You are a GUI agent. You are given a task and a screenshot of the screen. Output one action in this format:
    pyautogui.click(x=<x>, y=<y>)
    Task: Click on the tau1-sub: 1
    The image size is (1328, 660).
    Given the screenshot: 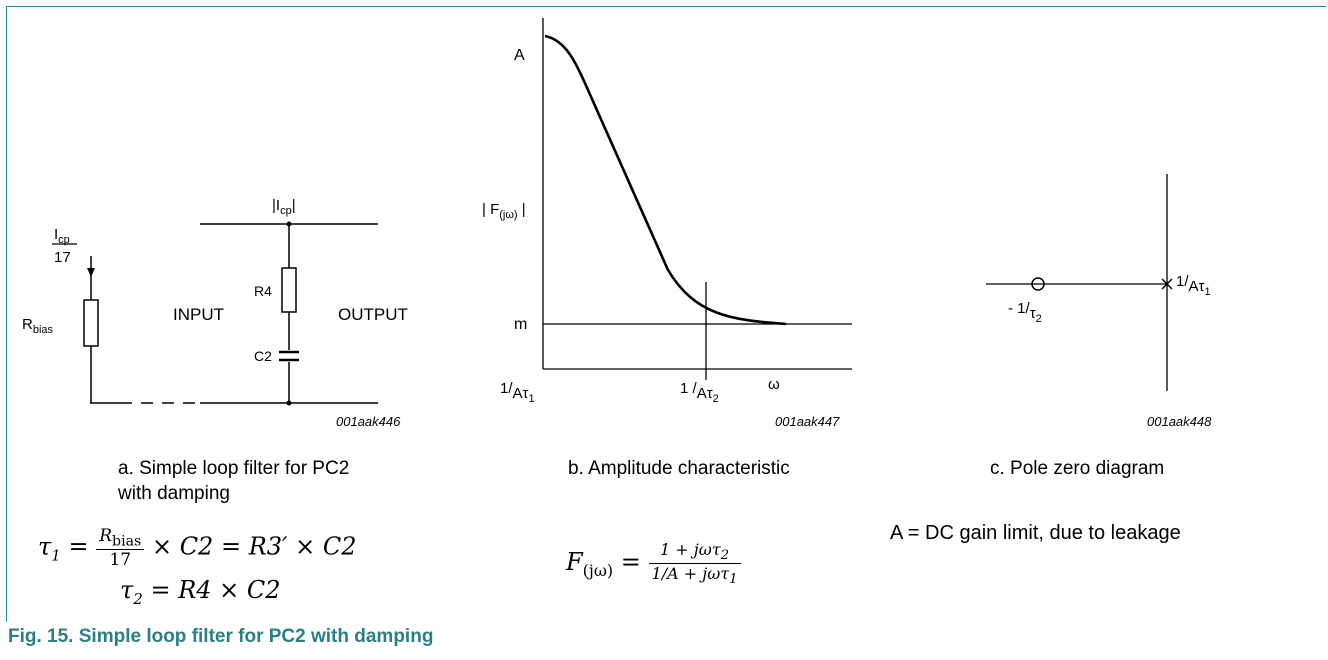 What is the action you would take?
    pyautogui.click(x=56, y=555)
    